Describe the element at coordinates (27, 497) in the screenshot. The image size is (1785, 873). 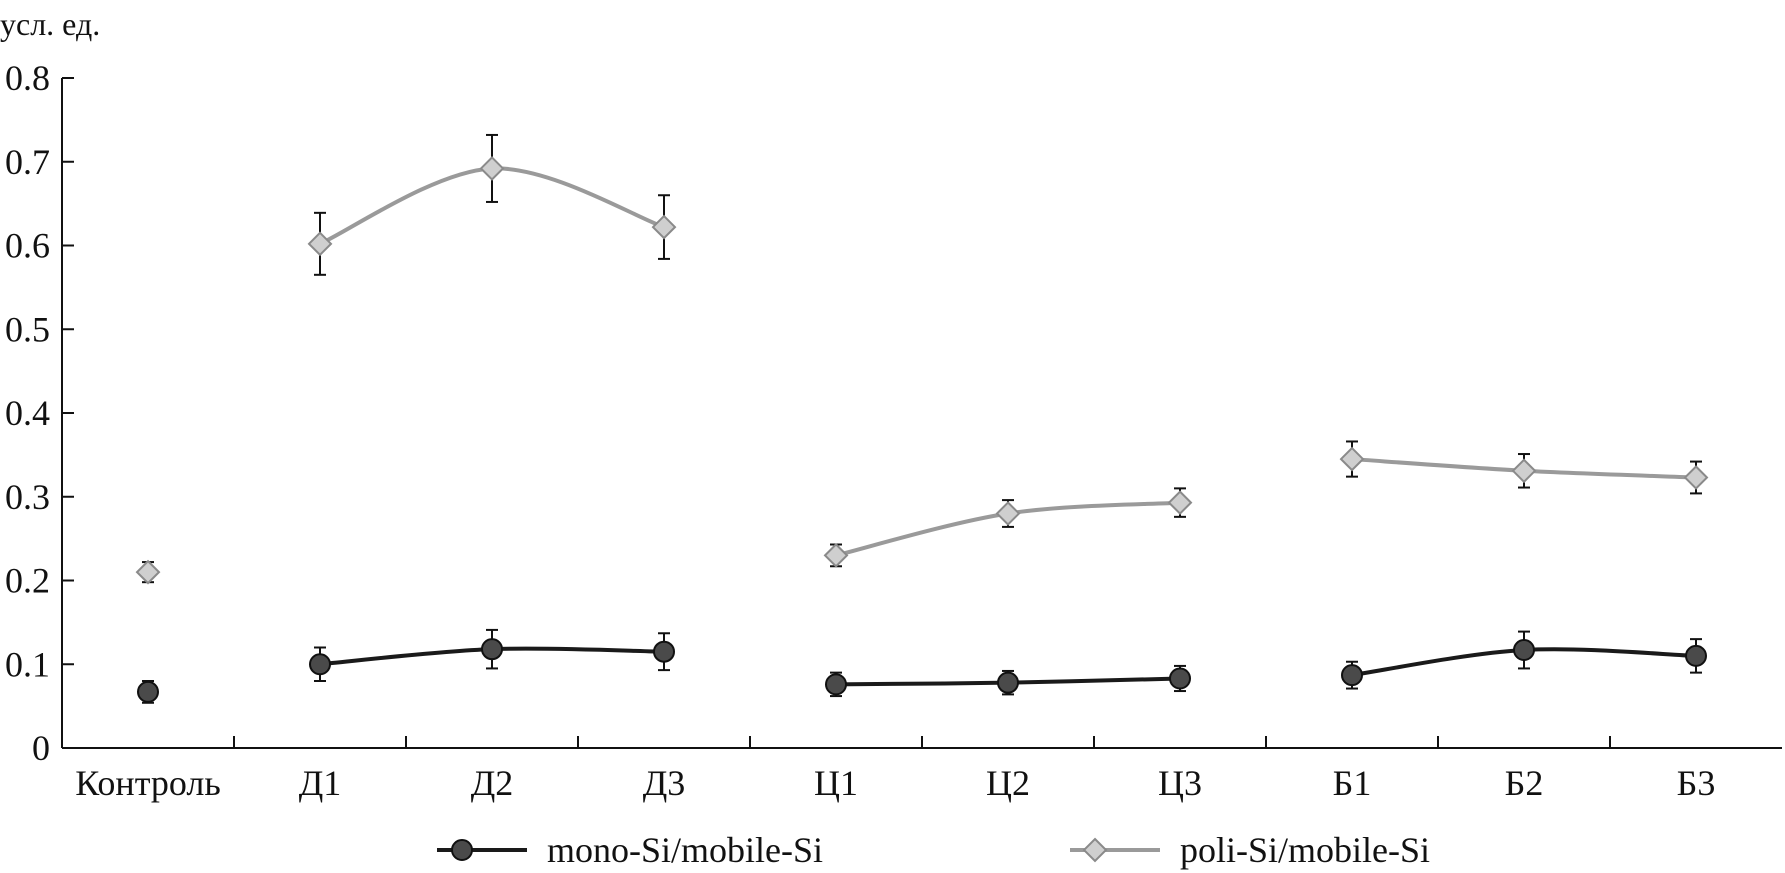
I see `y-tick-label: 0.3` at that location.